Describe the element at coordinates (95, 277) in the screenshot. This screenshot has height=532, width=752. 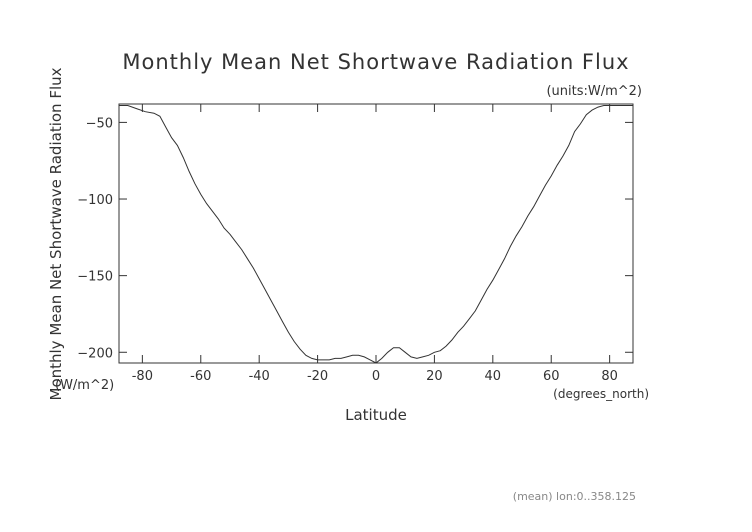
I see `y-tick-label: −150` at that location.